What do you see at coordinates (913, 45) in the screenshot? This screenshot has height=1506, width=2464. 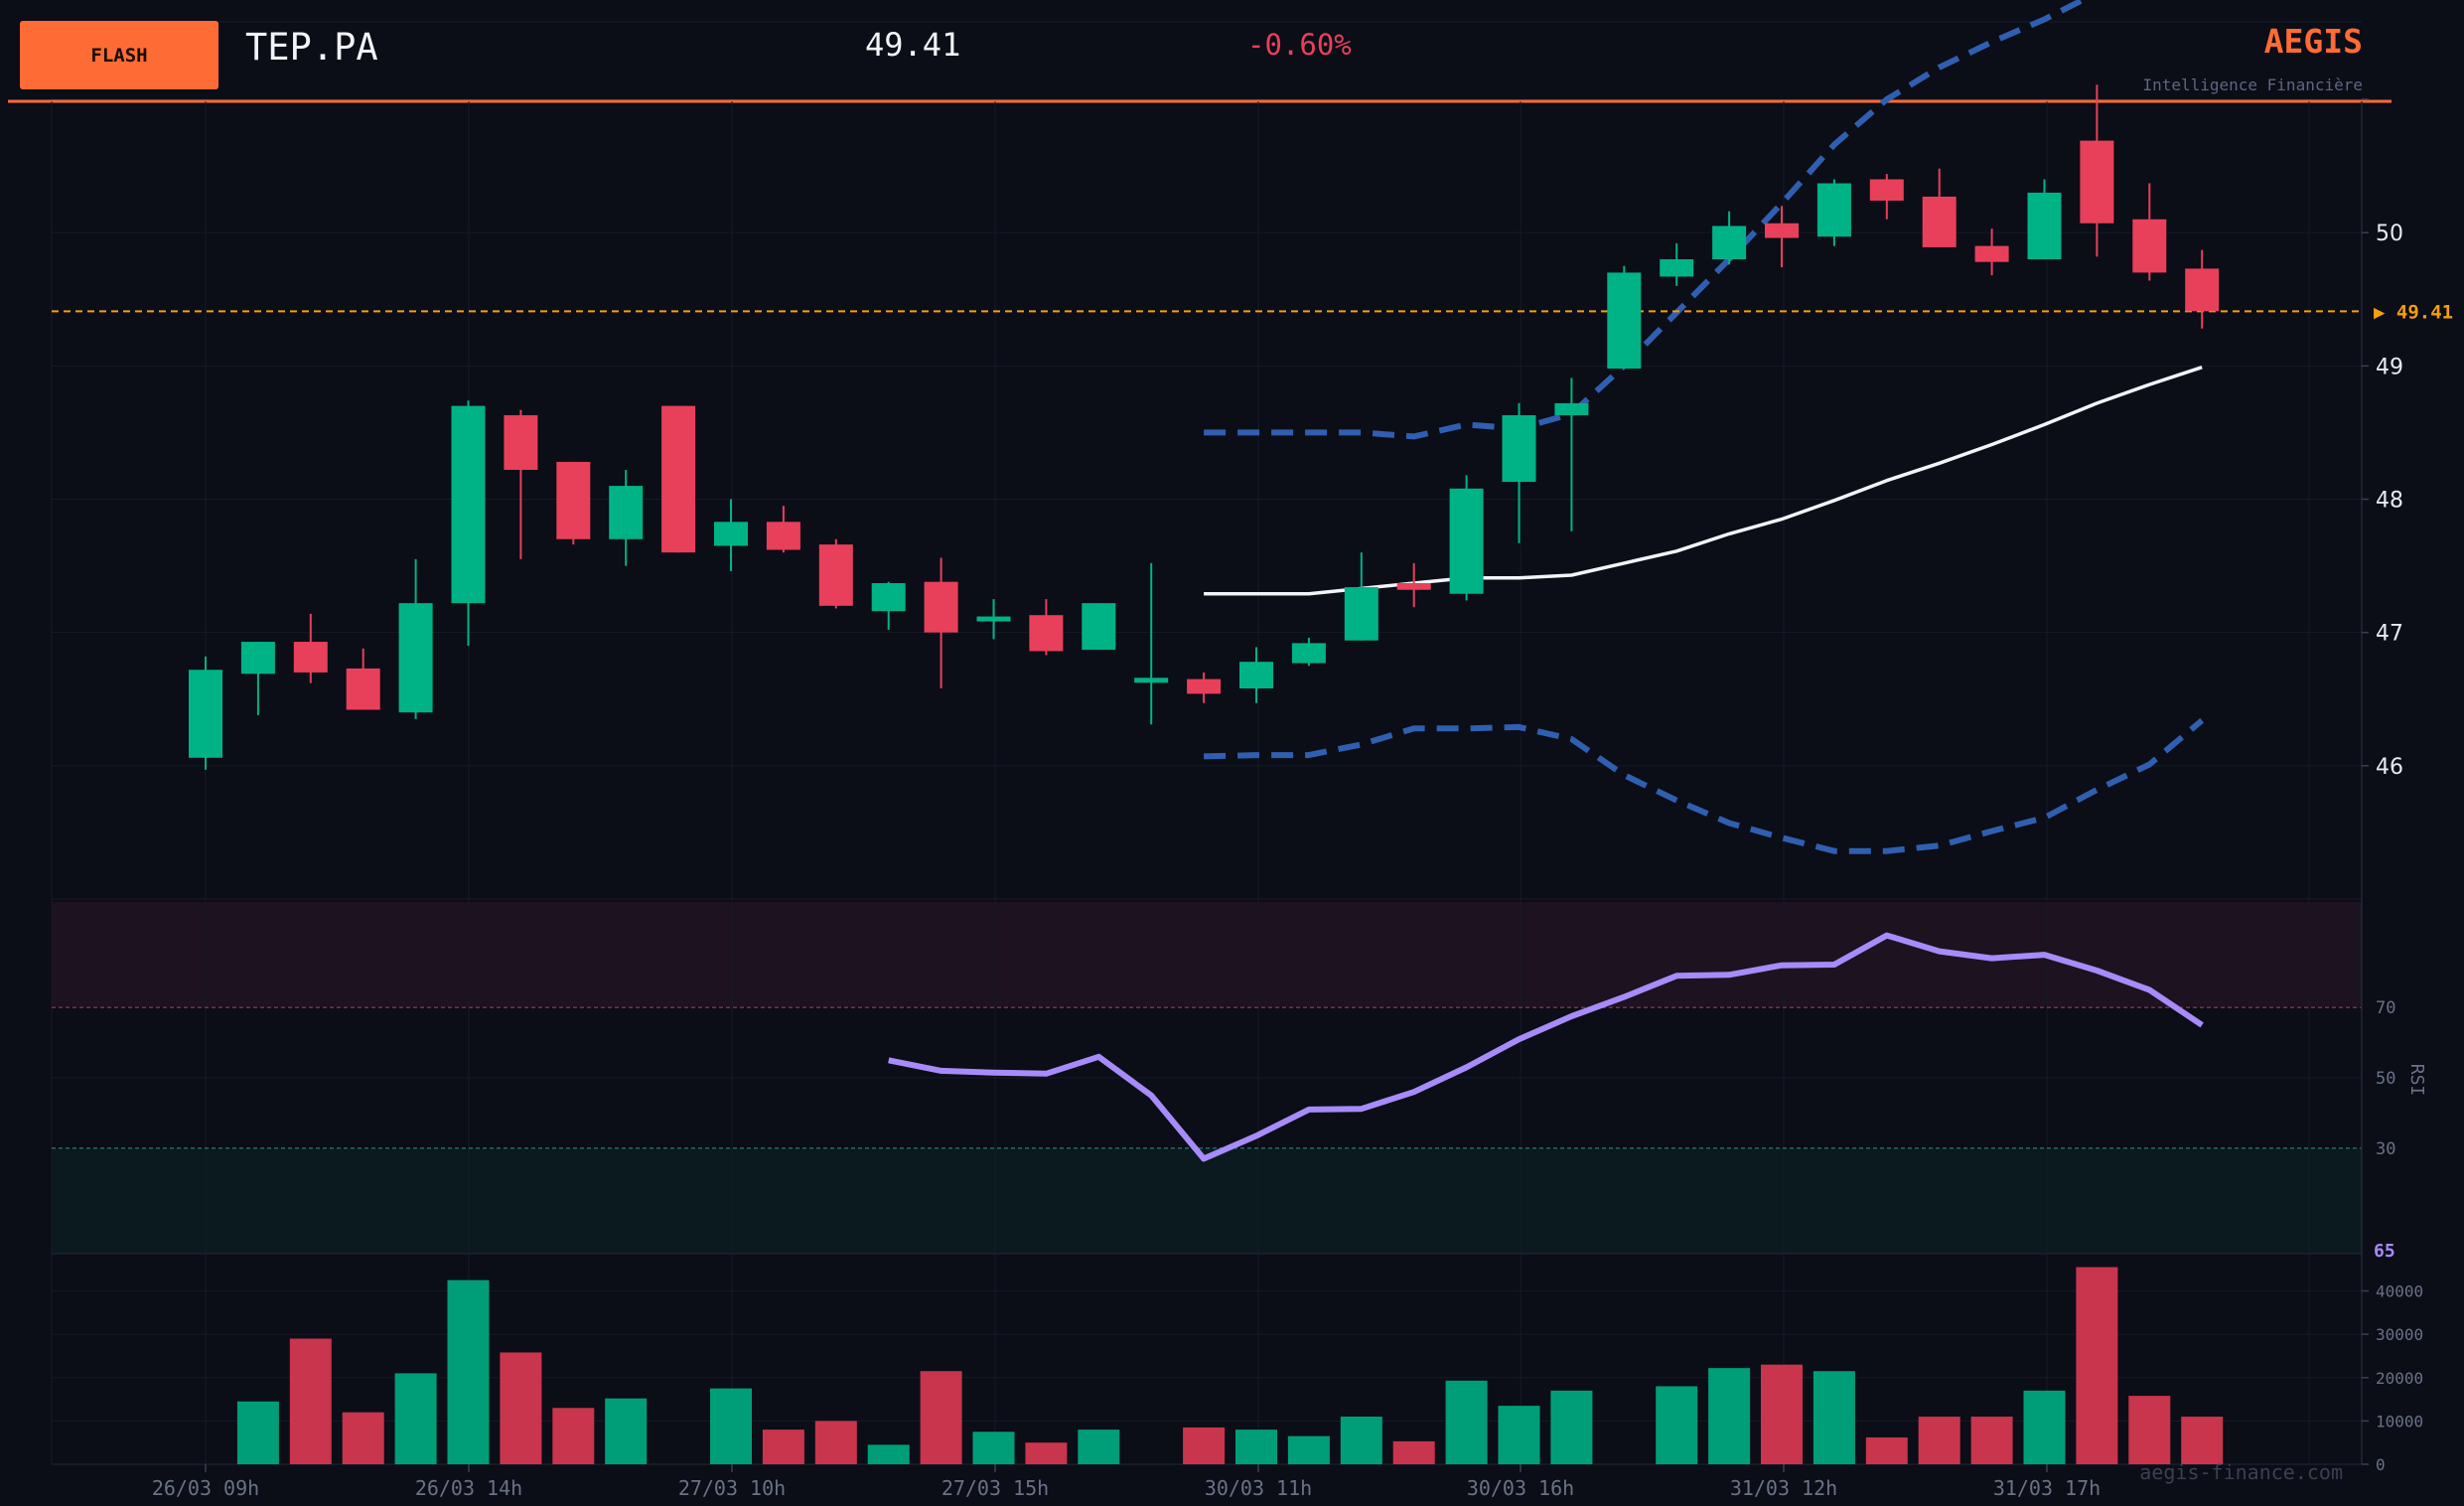 I see `last-price: 49.41` at bounding box center [913, 45].